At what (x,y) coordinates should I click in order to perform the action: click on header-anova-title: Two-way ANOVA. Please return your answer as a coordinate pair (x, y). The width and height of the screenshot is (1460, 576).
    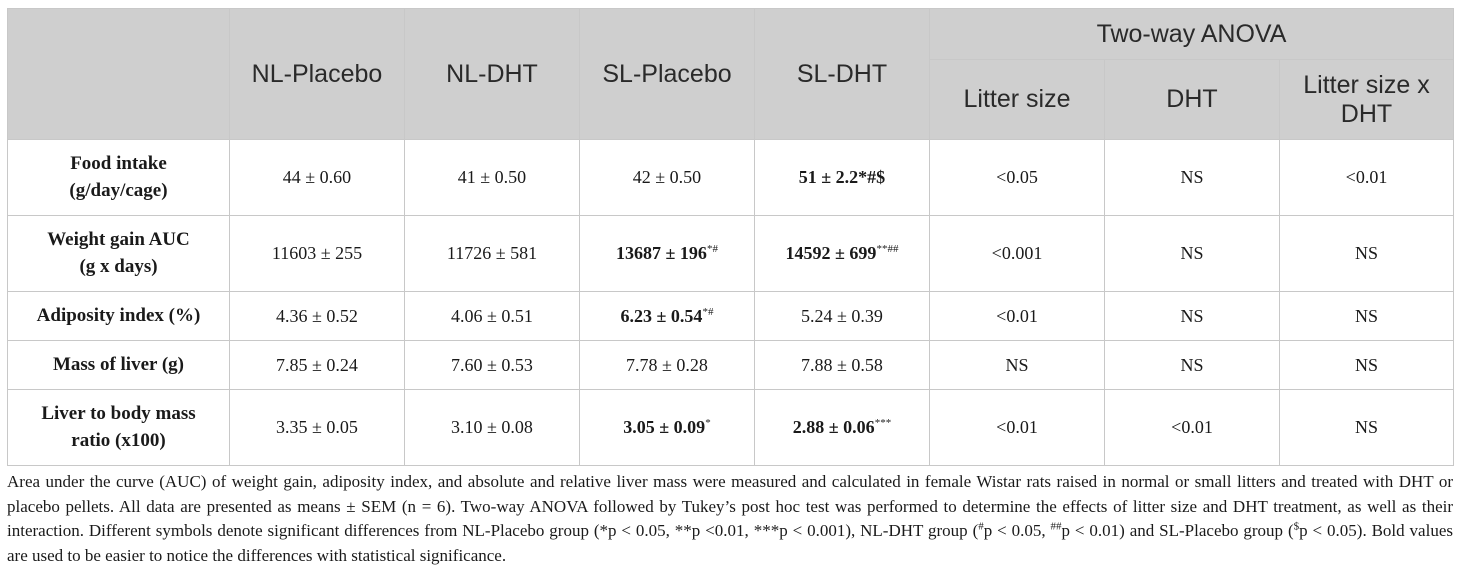
    Looking at the image, I should click on (1191, 34).